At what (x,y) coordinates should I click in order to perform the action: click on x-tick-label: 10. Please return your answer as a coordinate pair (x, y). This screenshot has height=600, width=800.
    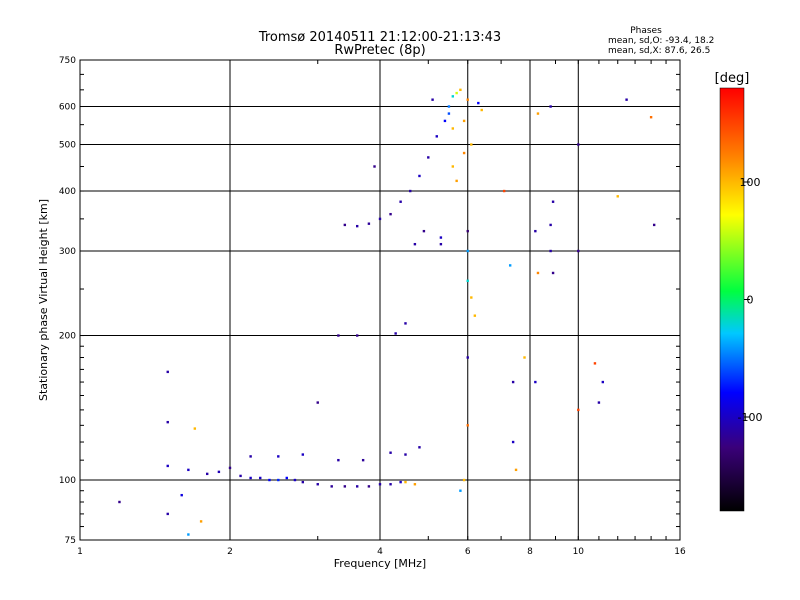
    Looking at the image, I should click on (579, 552).